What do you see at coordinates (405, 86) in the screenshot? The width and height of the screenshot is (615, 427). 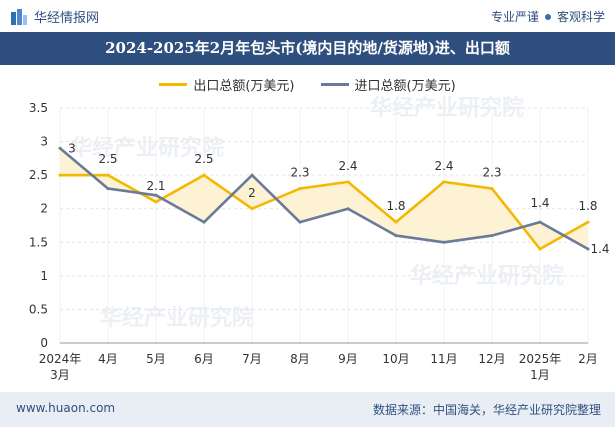 I see `legend-label-import: 进口总额(万美元)` at bounding box center [405, 86].